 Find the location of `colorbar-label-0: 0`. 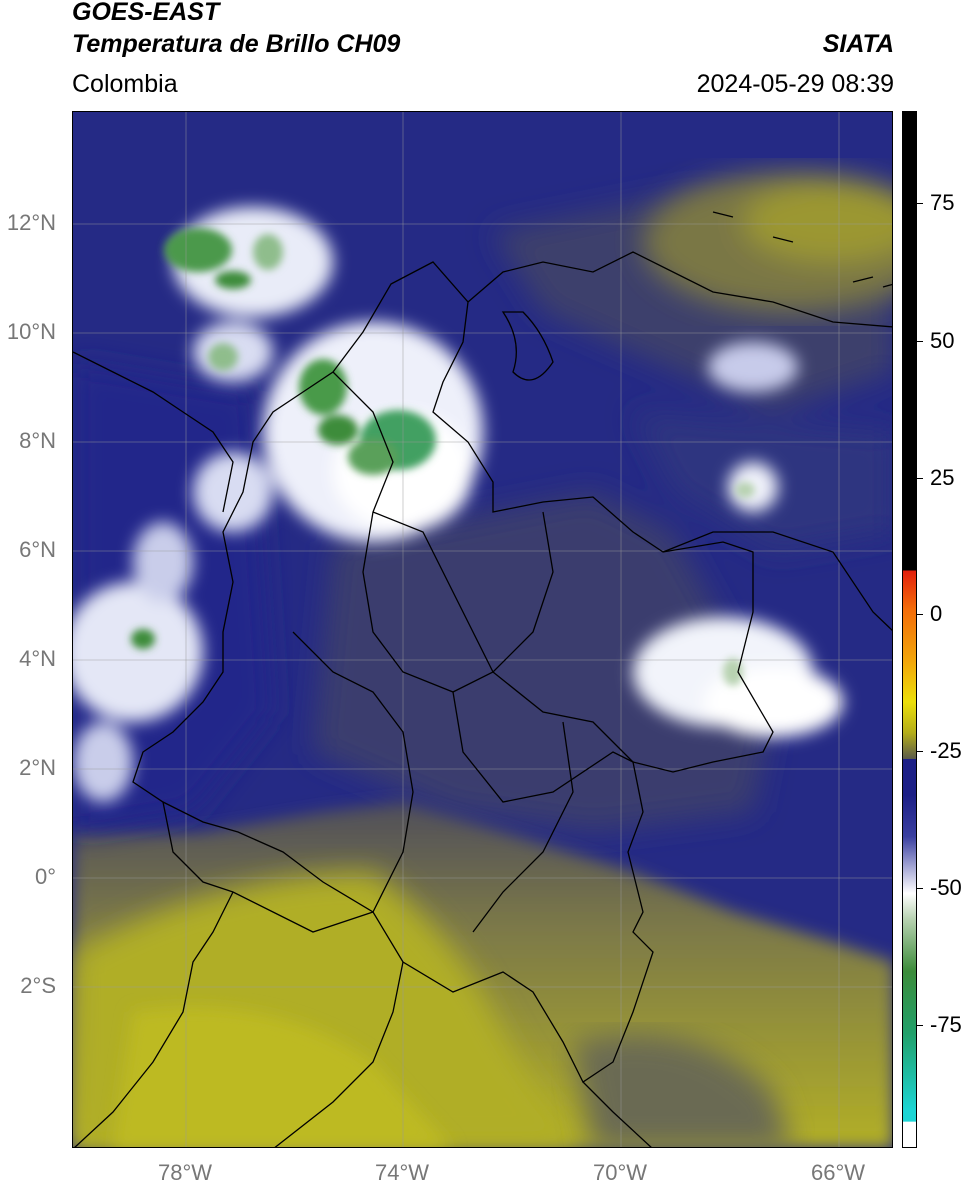

colorbar-label-0: 0 is located at coordinates (936, 613).